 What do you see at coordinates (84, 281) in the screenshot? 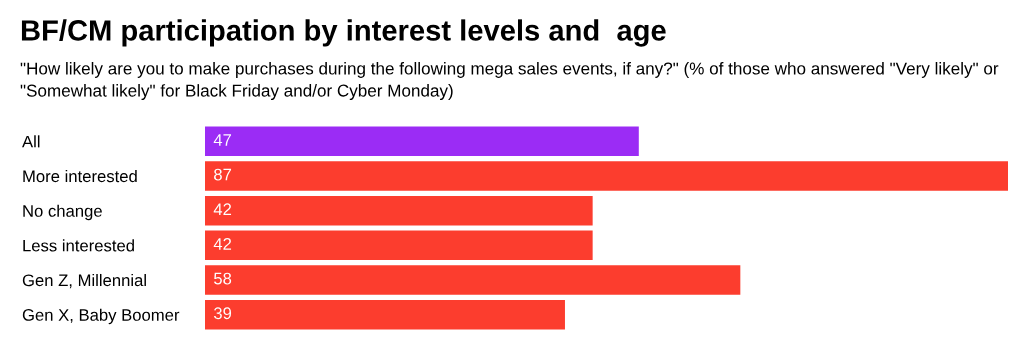
I see `y-tick-label: Gen Z, Millennial` at bounding box center [84, 281].